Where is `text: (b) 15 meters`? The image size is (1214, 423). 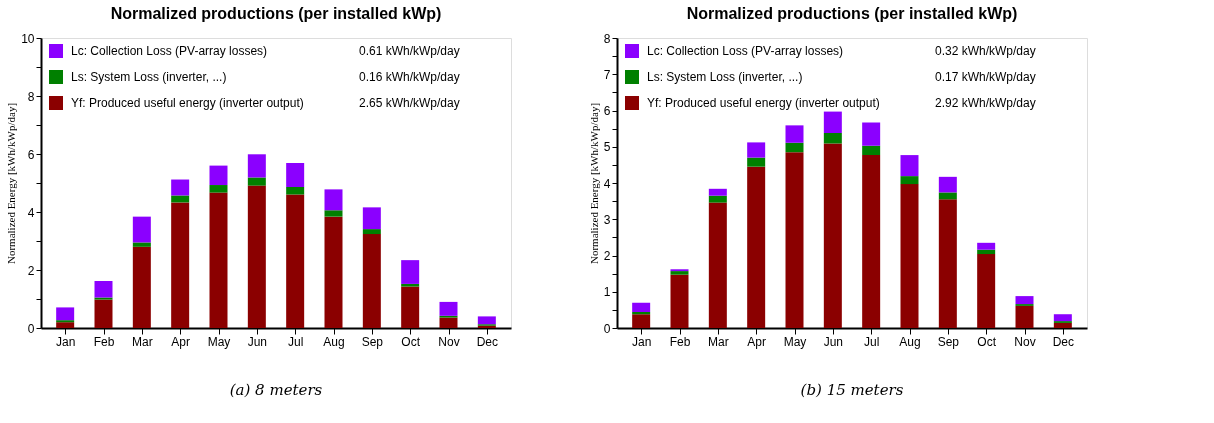
text: (b) 15 meters is located at coordinates (852, 390).